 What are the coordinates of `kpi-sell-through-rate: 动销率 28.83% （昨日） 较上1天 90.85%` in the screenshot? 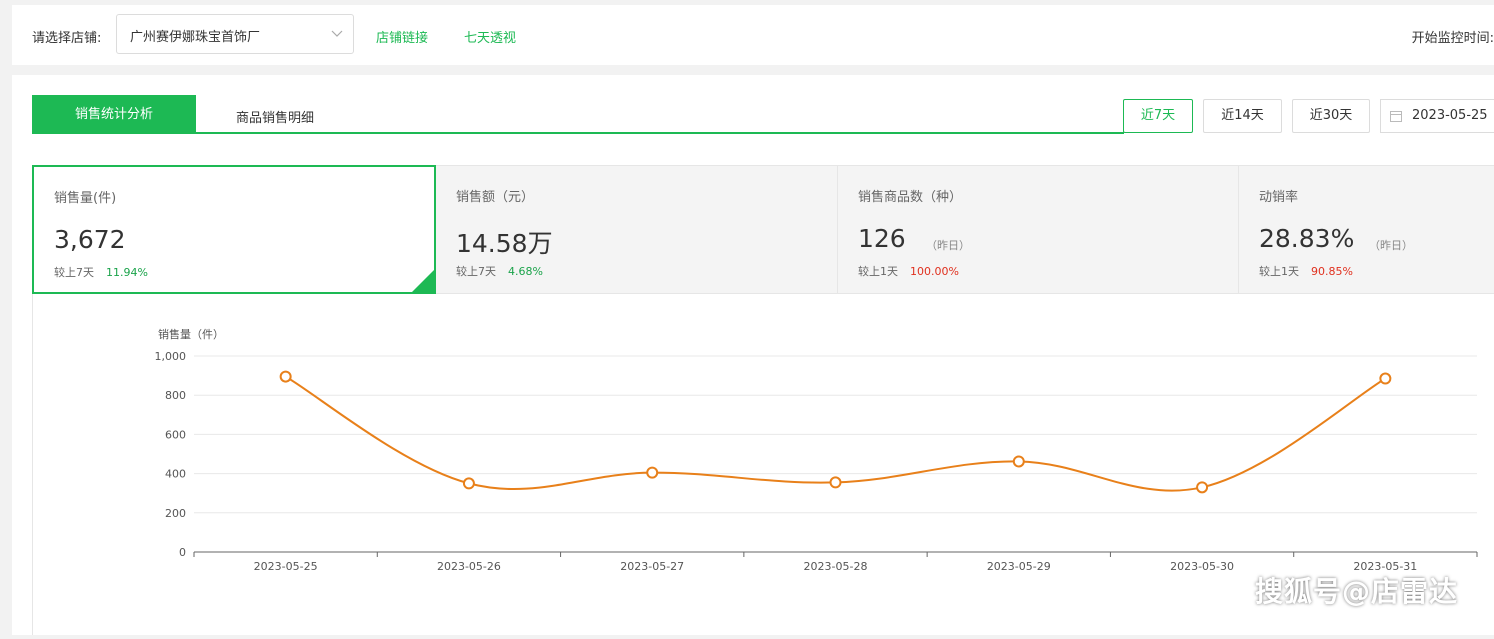 It's located at (1366, 229).